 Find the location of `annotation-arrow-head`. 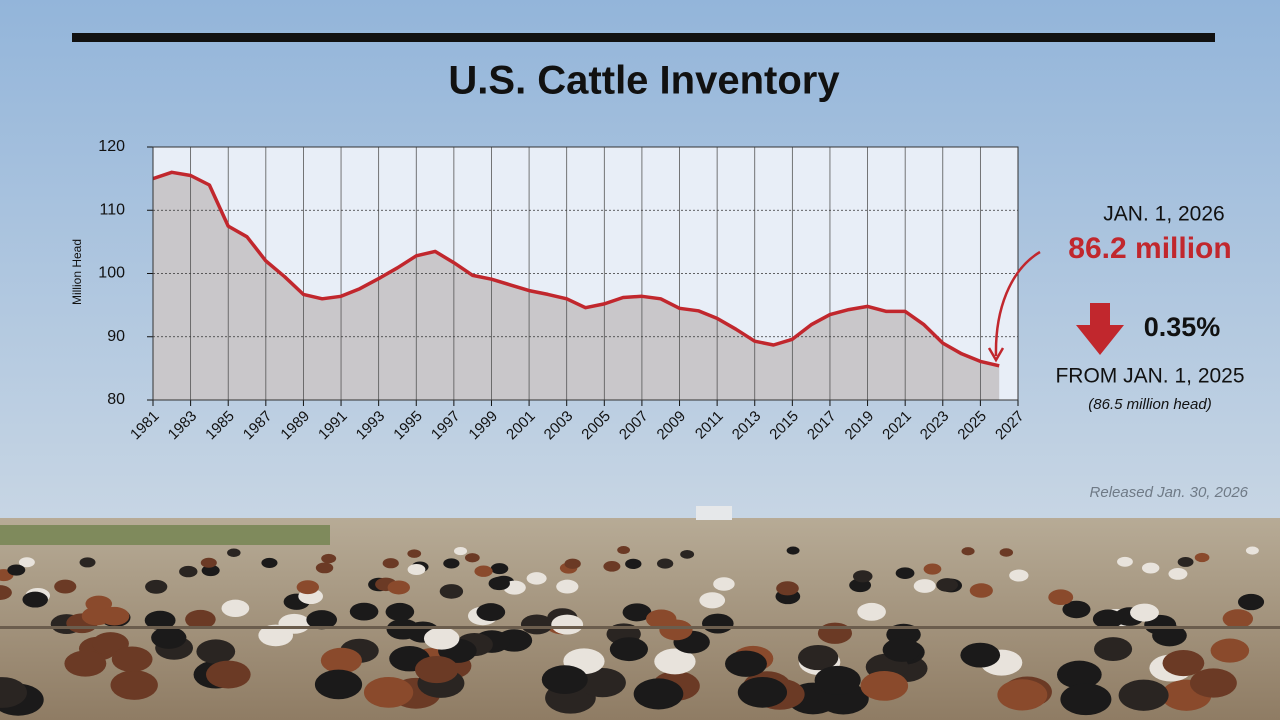

annotation-arrow-head is located at coordinates (996, 355).